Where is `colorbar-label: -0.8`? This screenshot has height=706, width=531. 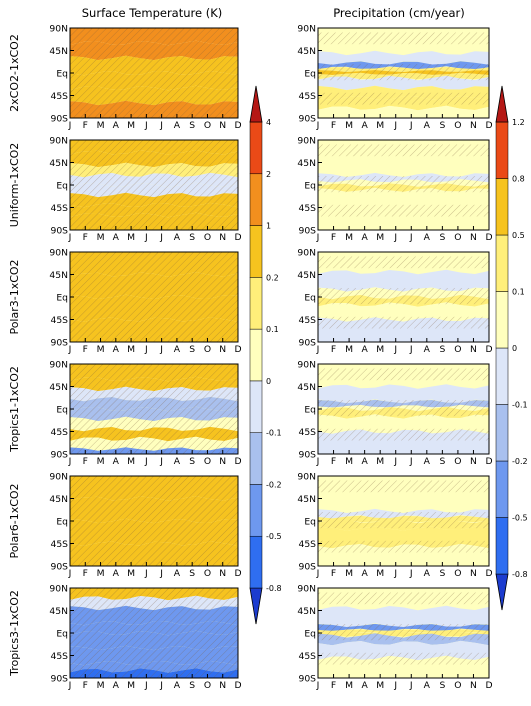
colorbar-label: -0.8 is located at coordinates (274, 588).